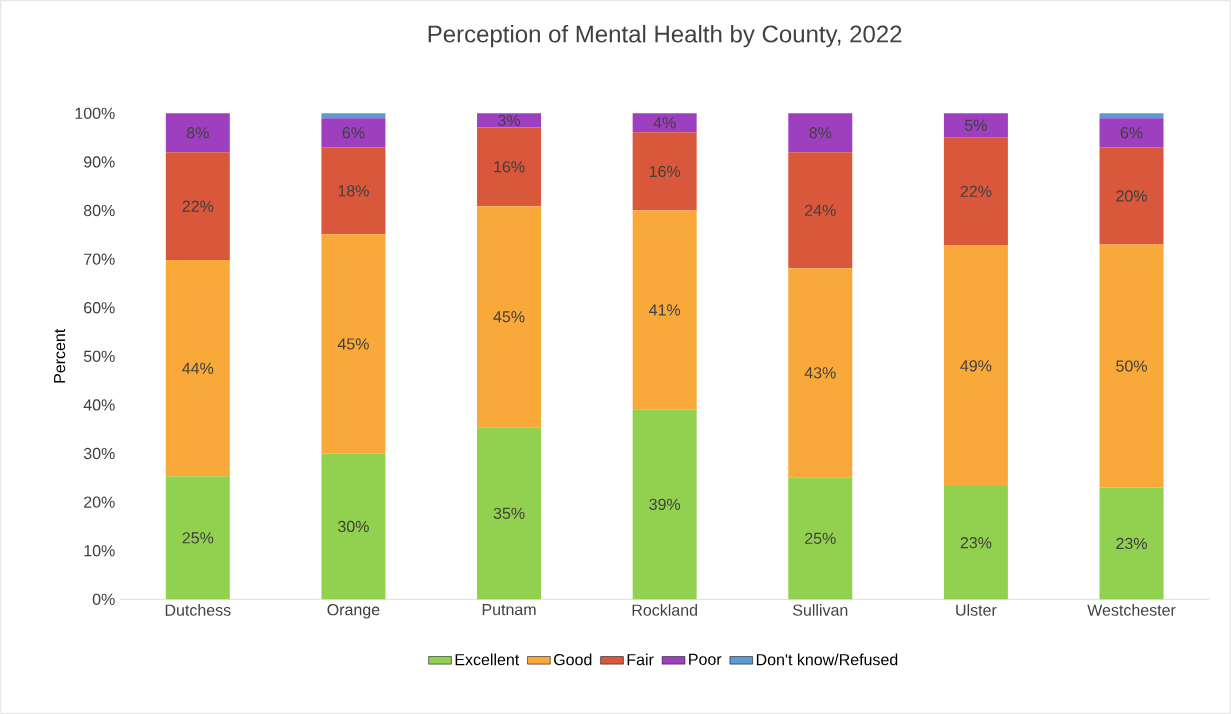 This screenshot has width=1231, height=714. I want to click on y-tick-label: 50%, so click(99, 356).